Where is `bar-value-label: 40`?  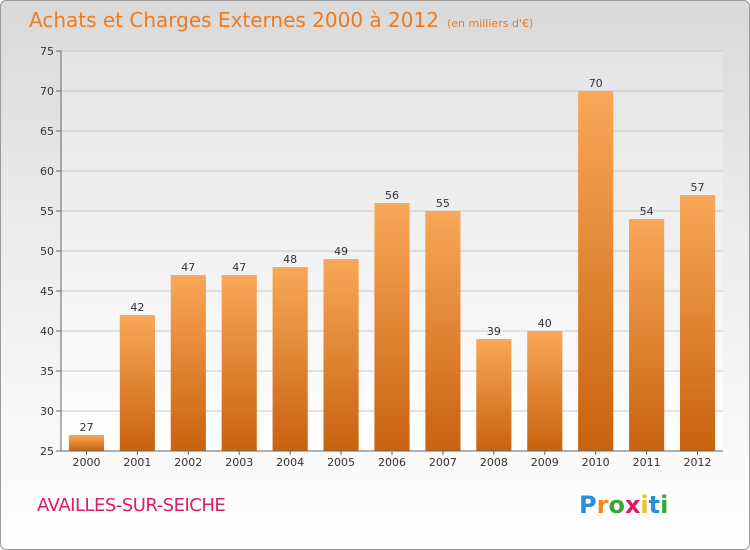
bar-value-label: 40 is located at coordinates (545, 323).